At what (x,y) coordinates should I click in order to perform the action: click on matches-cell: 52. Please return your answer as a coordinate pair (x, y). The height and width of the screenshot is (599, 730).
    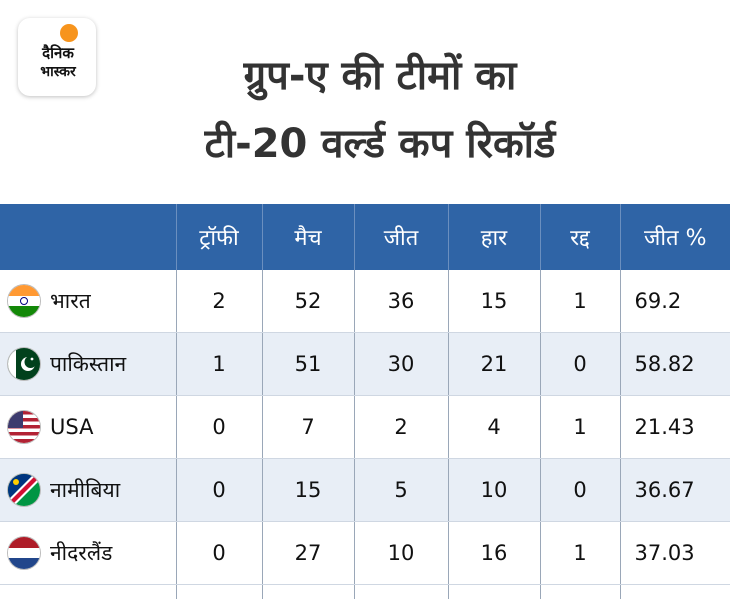
    Looking at the image, I should click on (308, 301).